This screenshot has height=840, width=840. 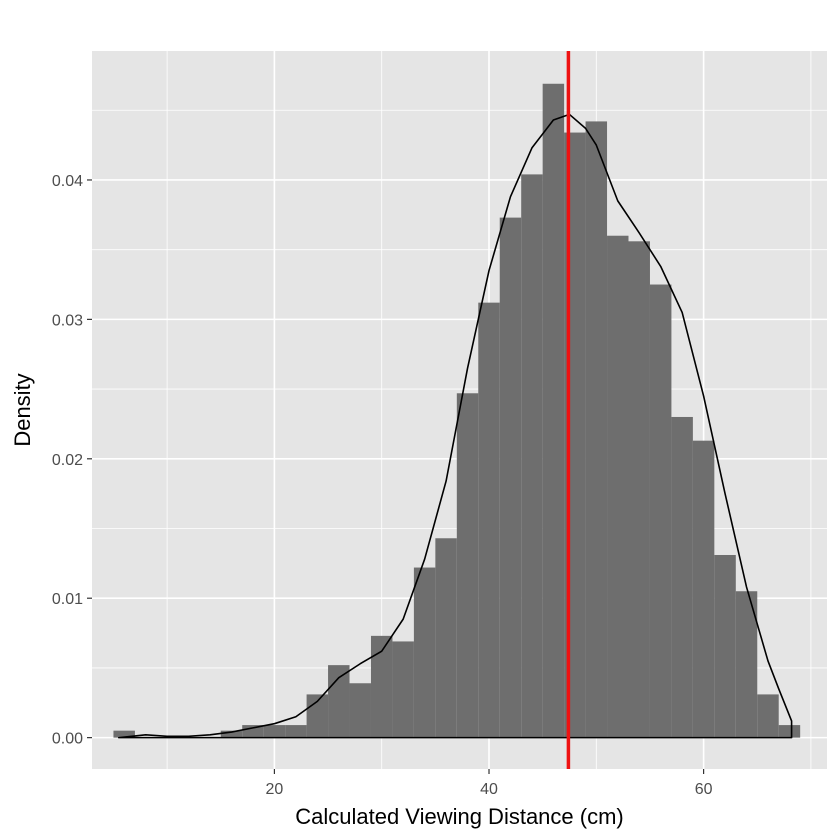 I want to click on x-axis-title: Calculated Viewing Distance (cm), so click(x=459, y=816).